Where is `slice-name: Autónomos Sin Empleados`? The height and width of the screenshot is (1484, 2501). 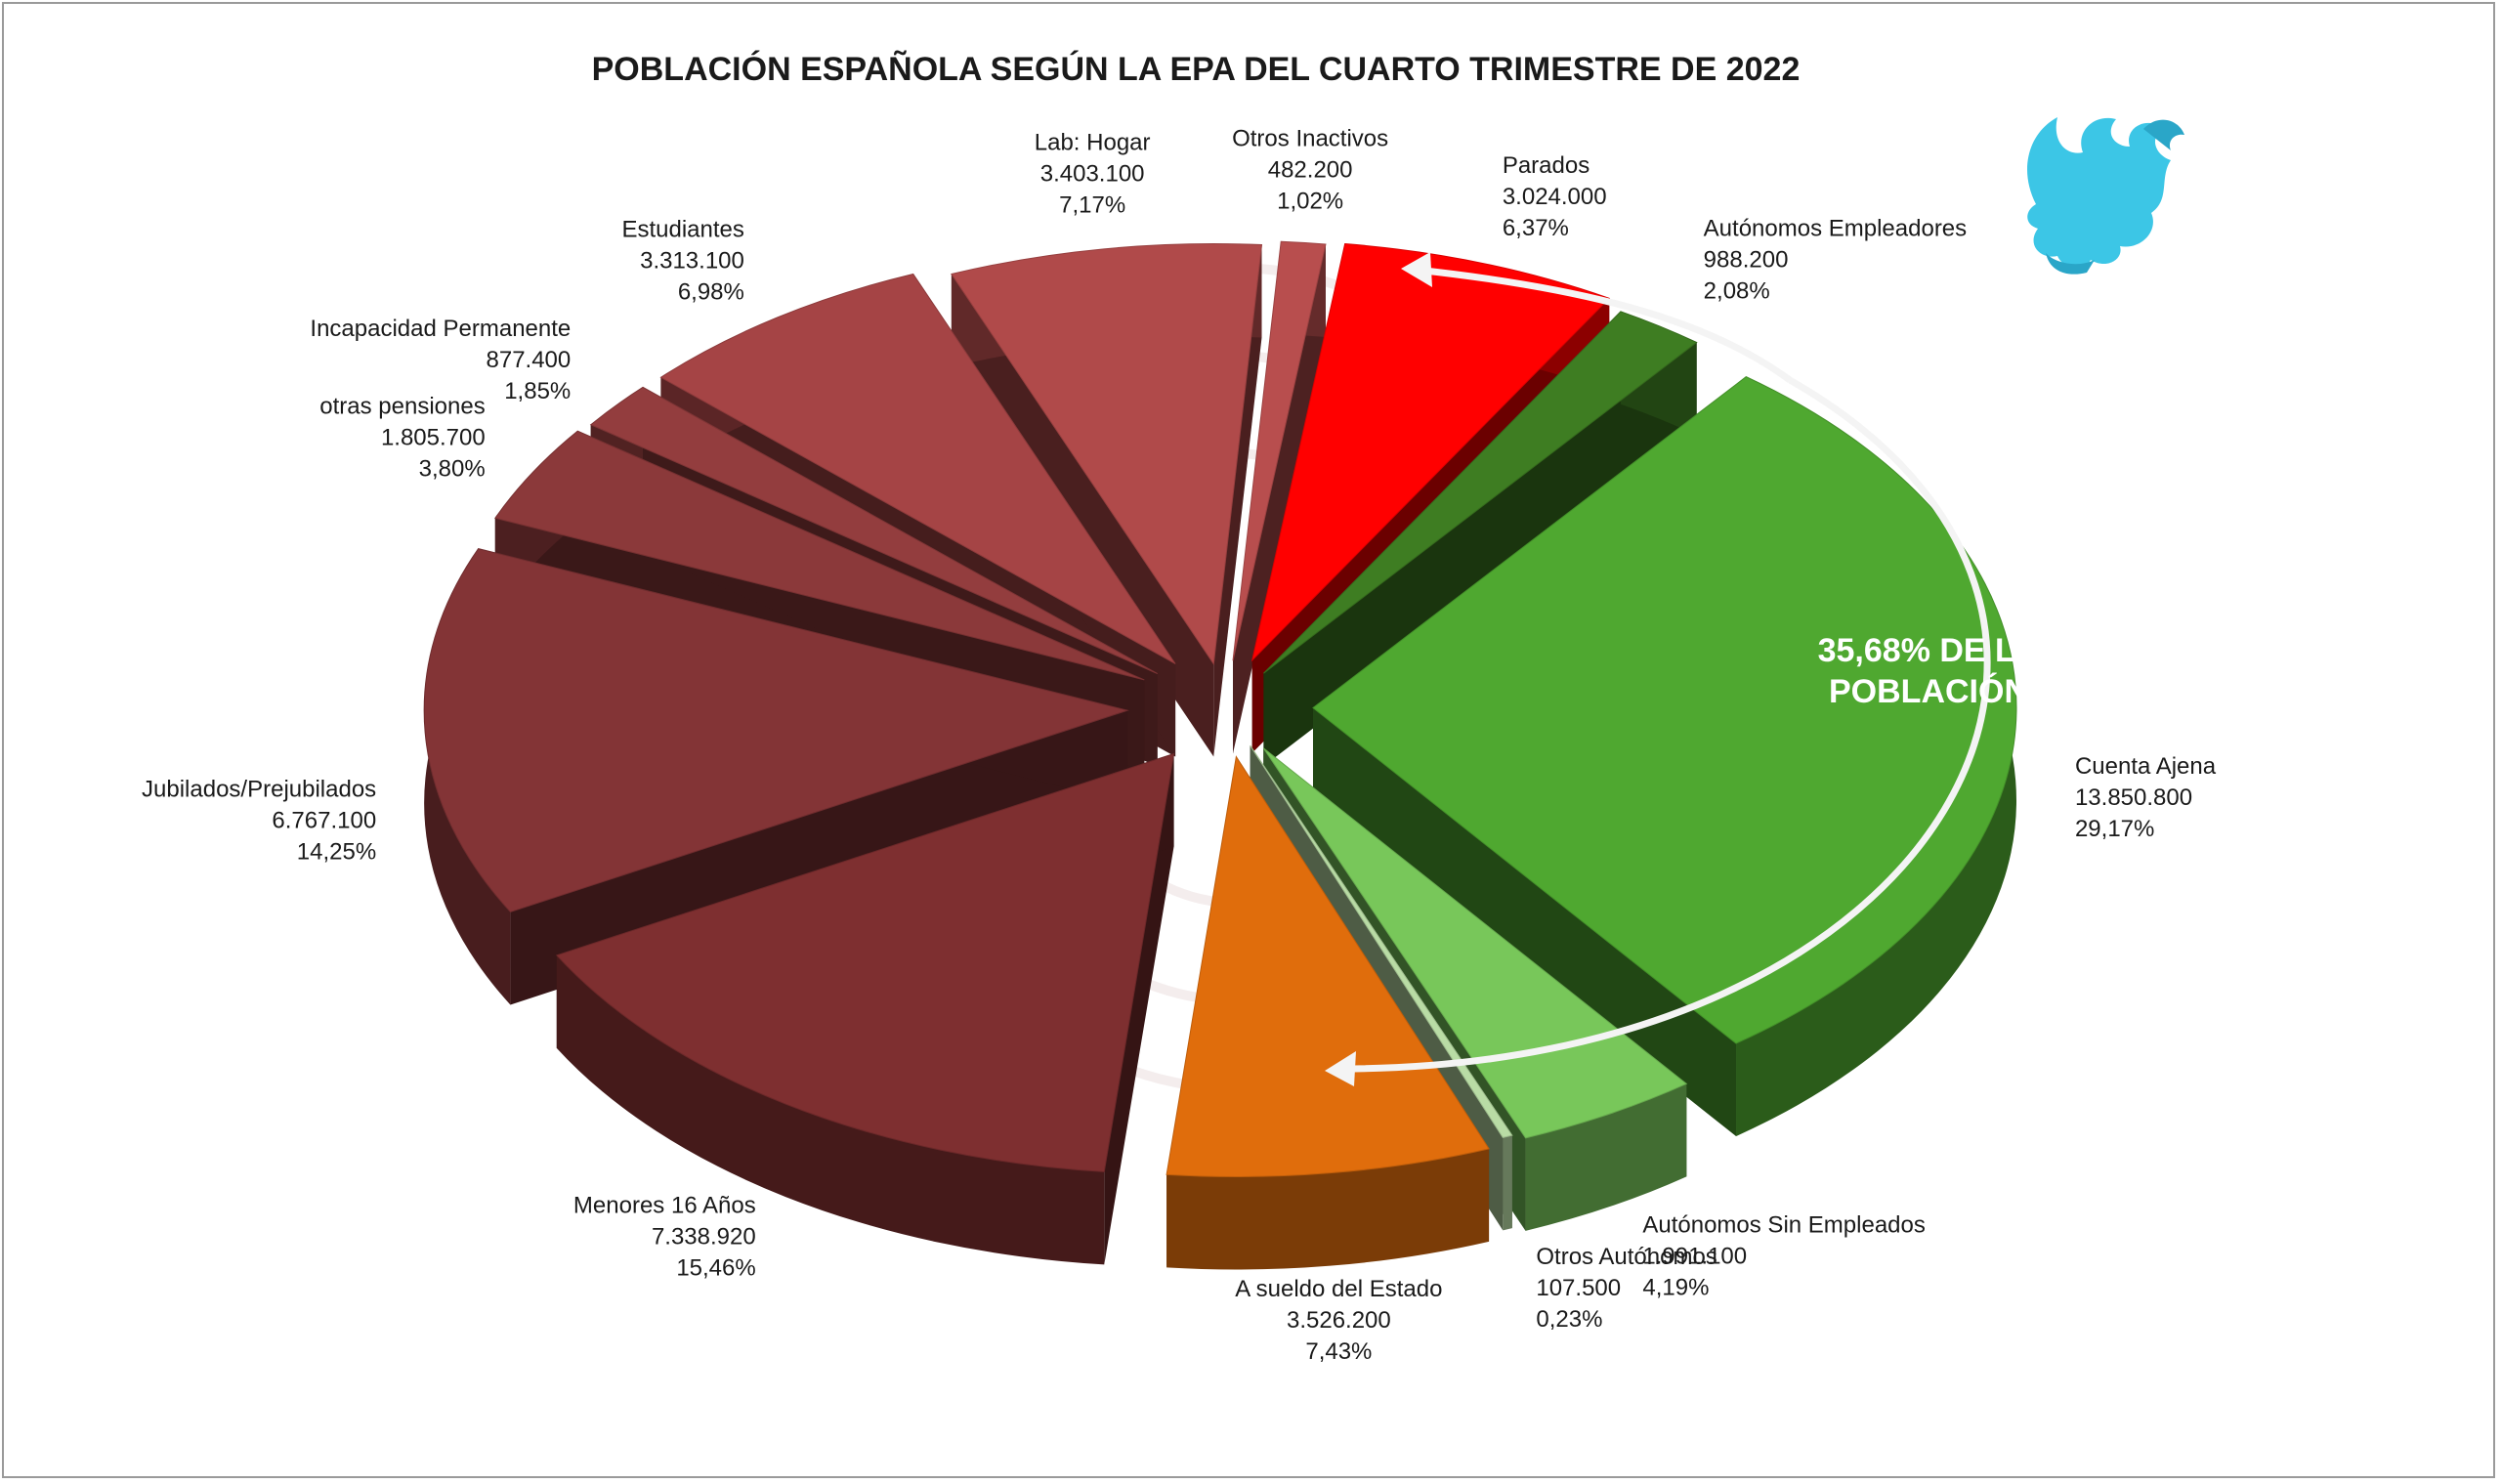
slice-name: Autónomos Sin Empleados is located at coordinates (1784, 1225).